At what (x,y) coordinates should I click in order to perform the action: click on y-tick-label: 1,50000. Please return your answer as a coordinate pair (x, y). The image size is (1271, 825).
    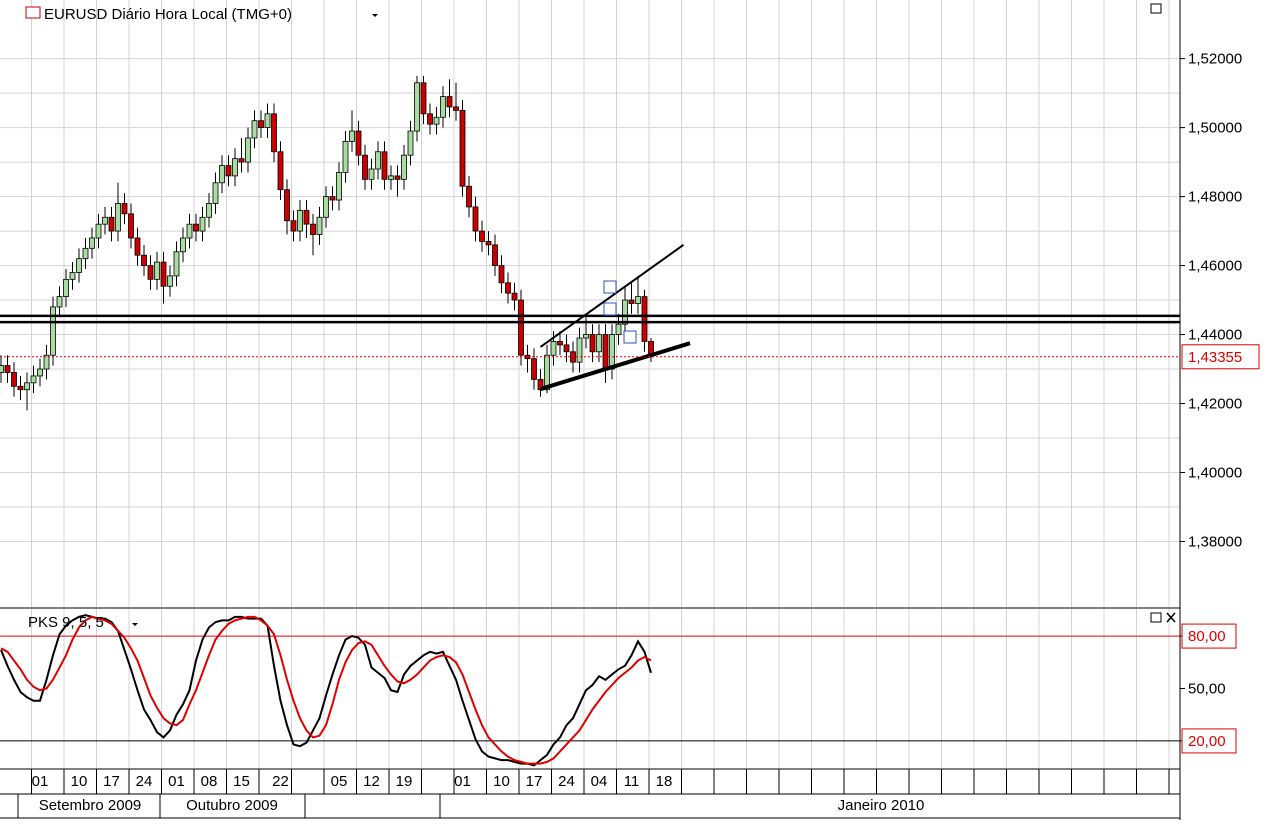
    Looking at the image, I should click on (1215, 128).